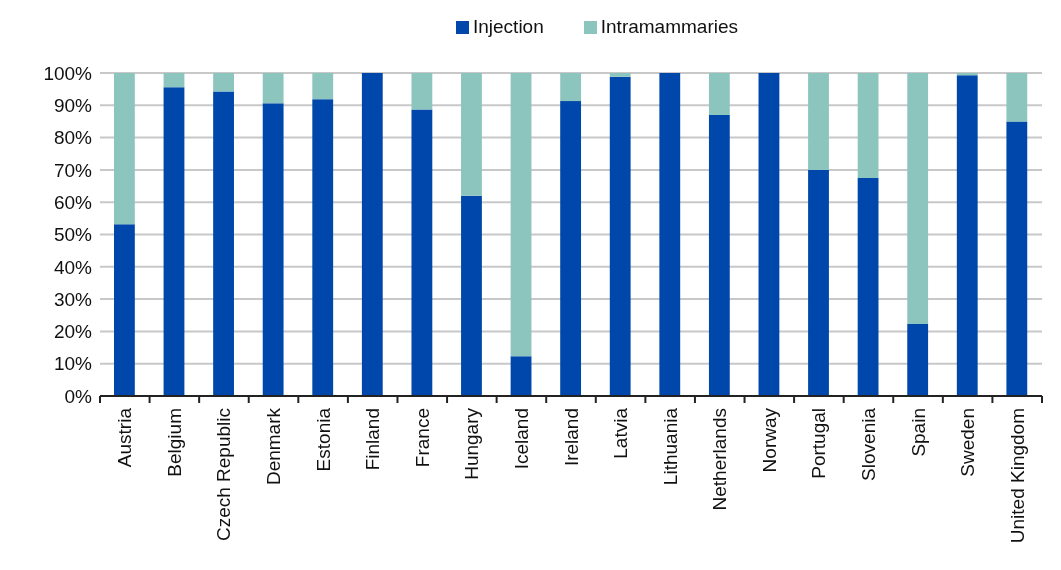  I want to click on y-tick-label: 100%, so click(68, 73).